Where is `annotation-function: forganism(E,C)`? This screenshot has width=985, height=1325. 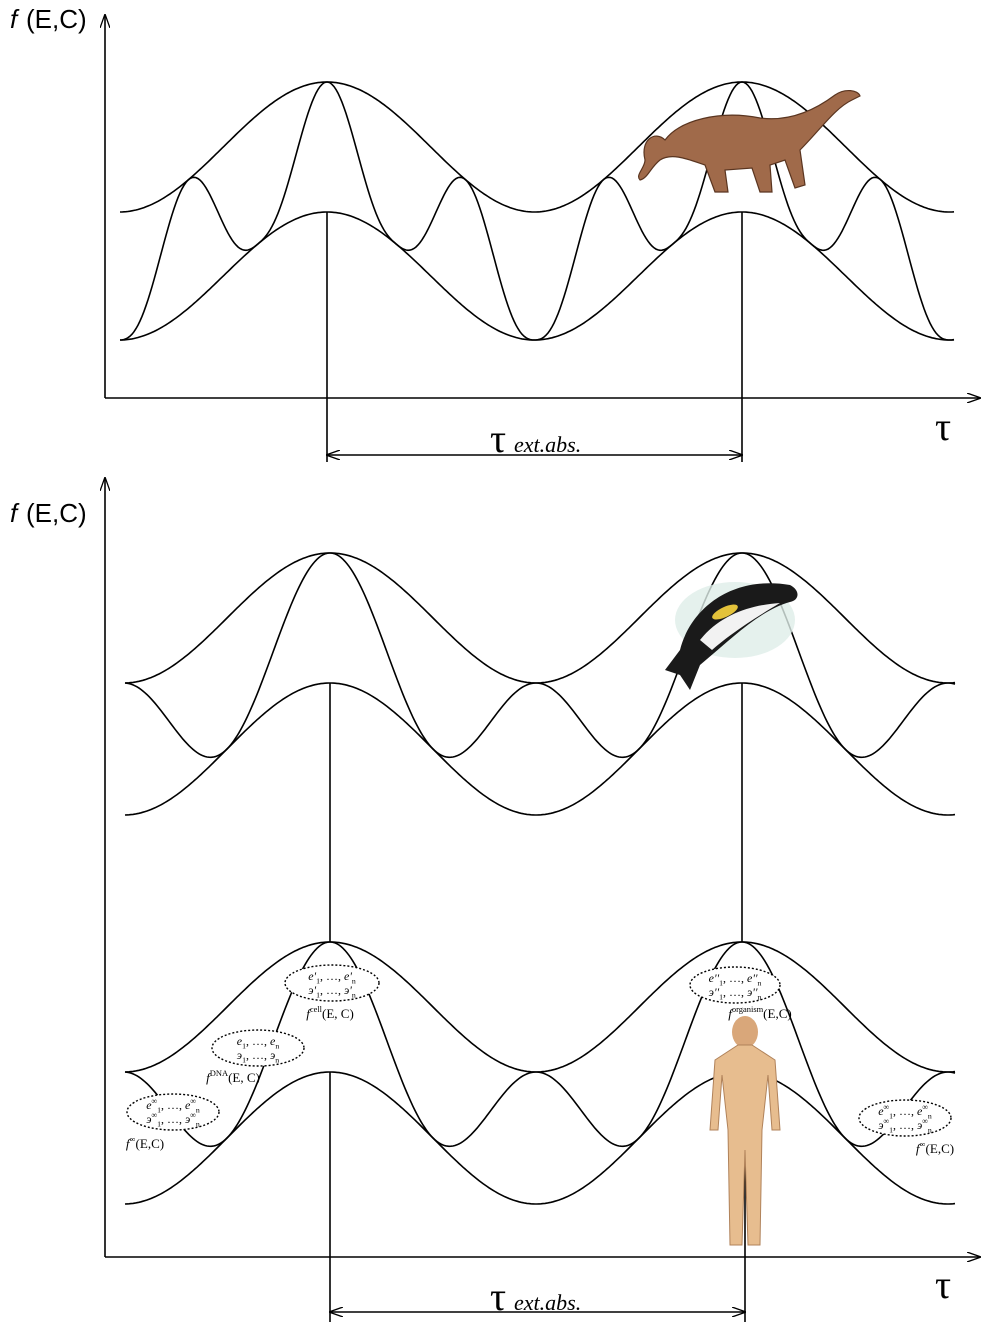 annotation-function: forganism(E,C) is located at coordinates (759, 1012).